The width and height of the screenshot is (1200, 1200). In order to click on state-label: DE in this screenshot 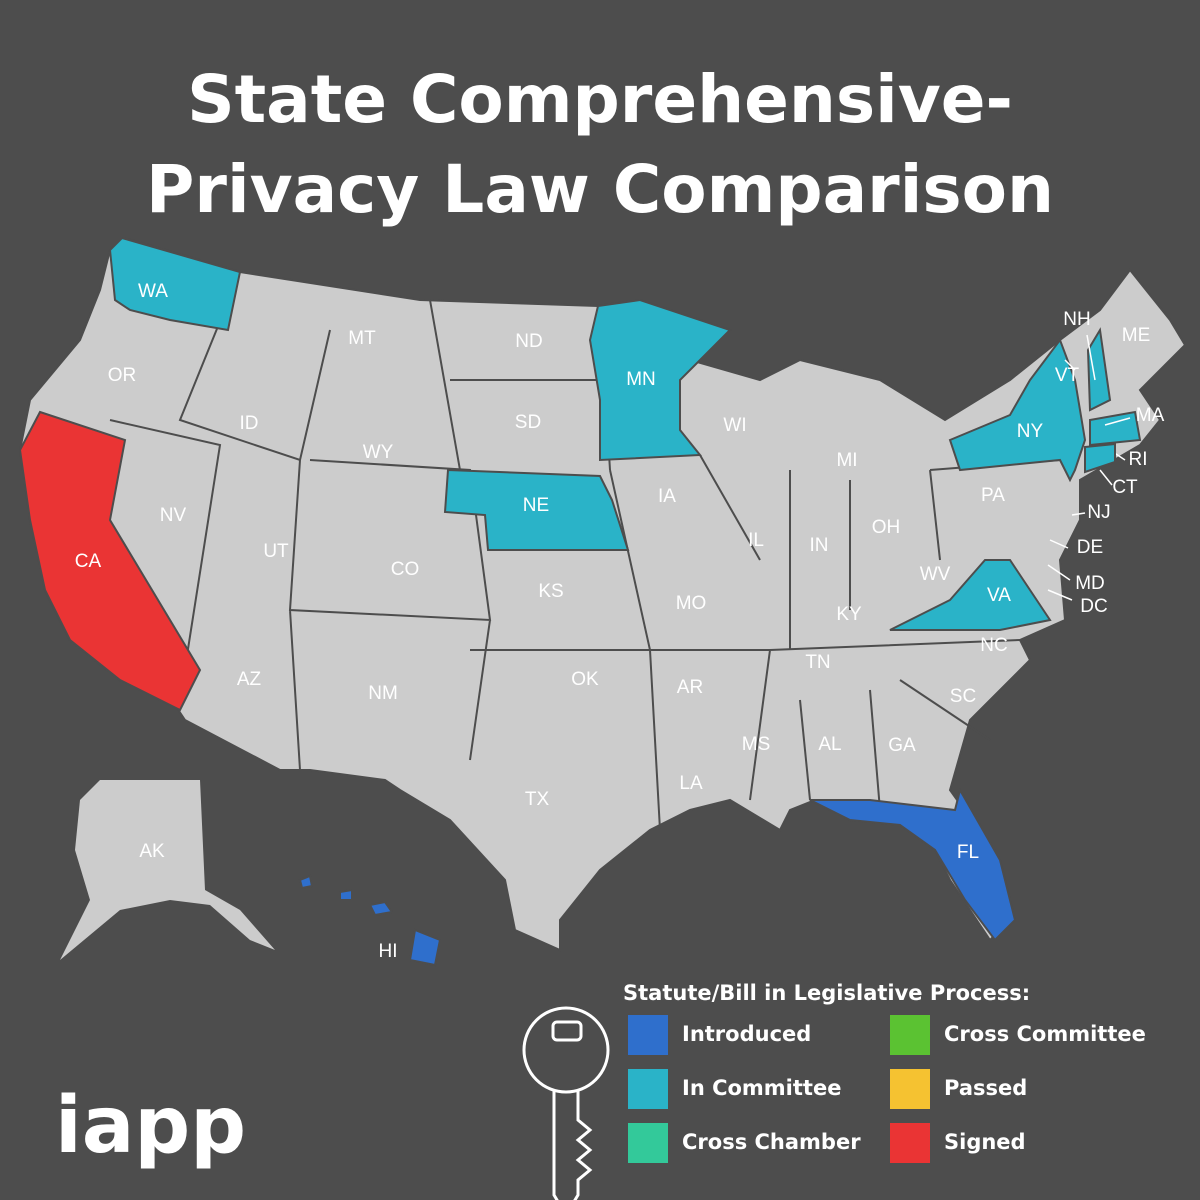, I will do `click(1090, 547)`.